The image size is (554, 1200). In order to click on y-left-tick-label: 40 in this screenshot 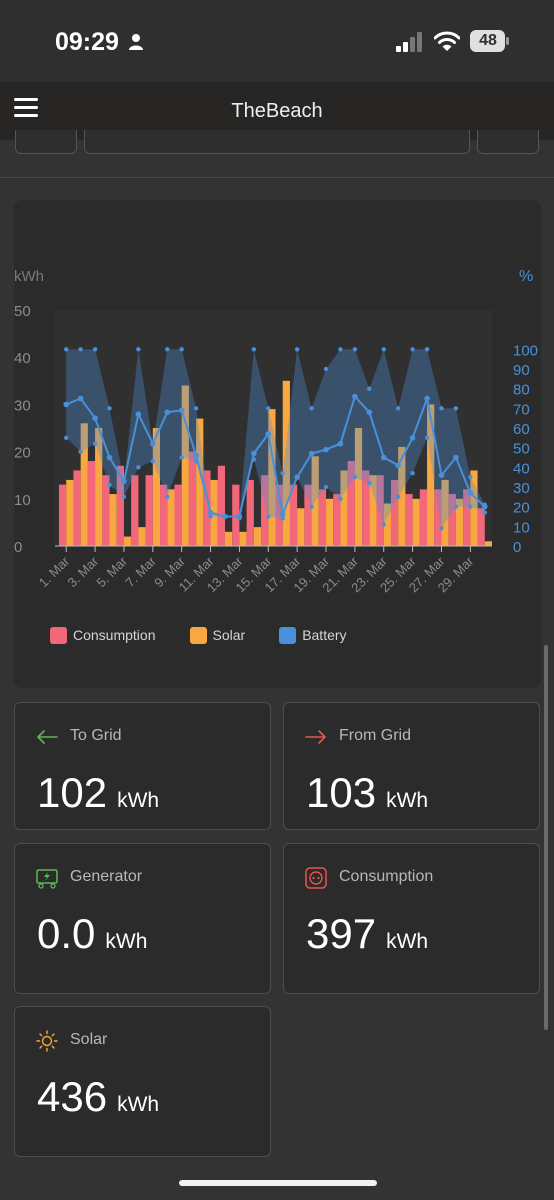, I will do `click(22, 358)`.